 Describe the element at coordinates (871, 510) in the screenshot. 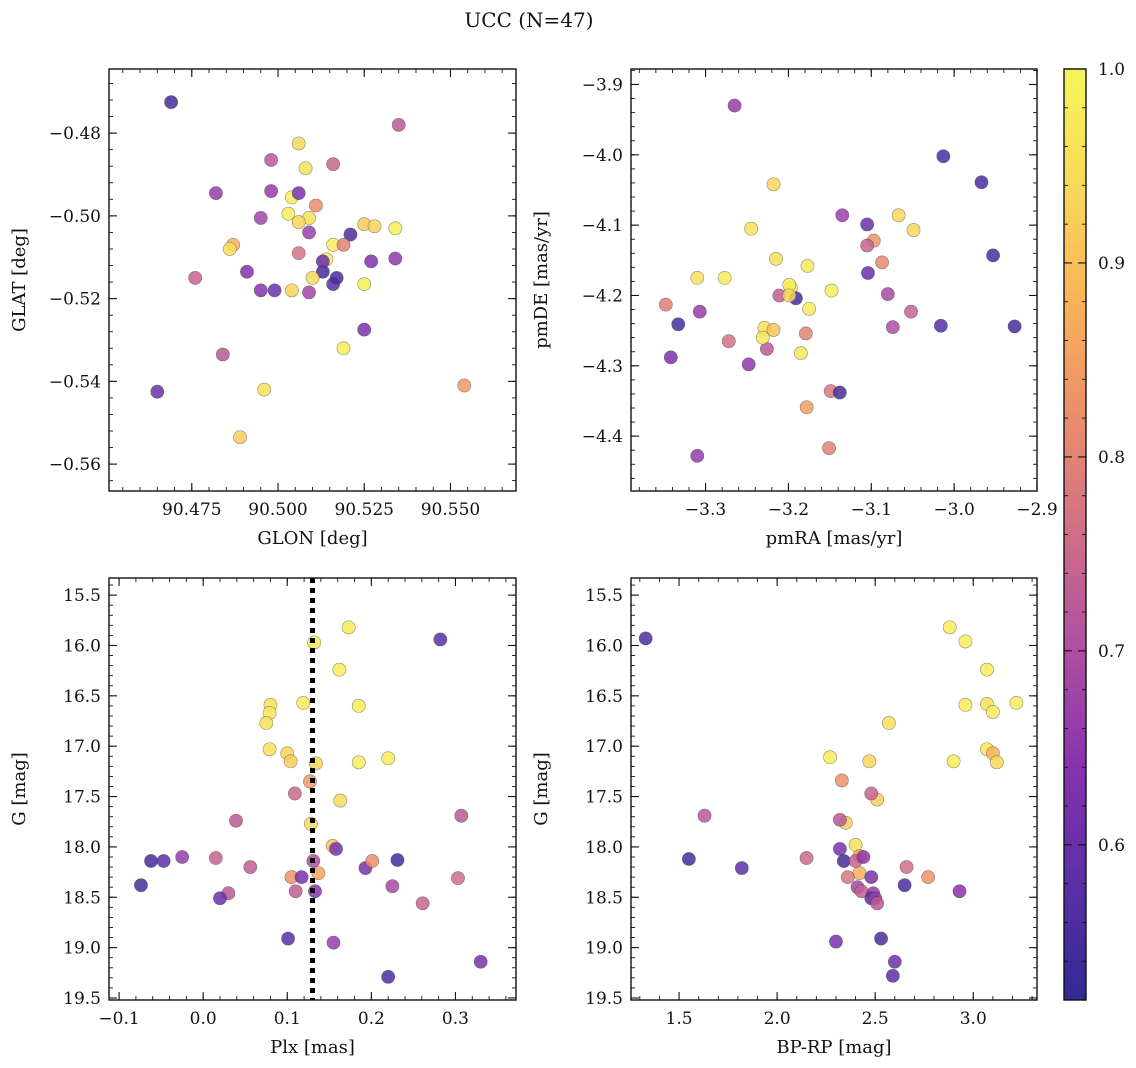

I see `x-tick-label: −3.1` at that location.